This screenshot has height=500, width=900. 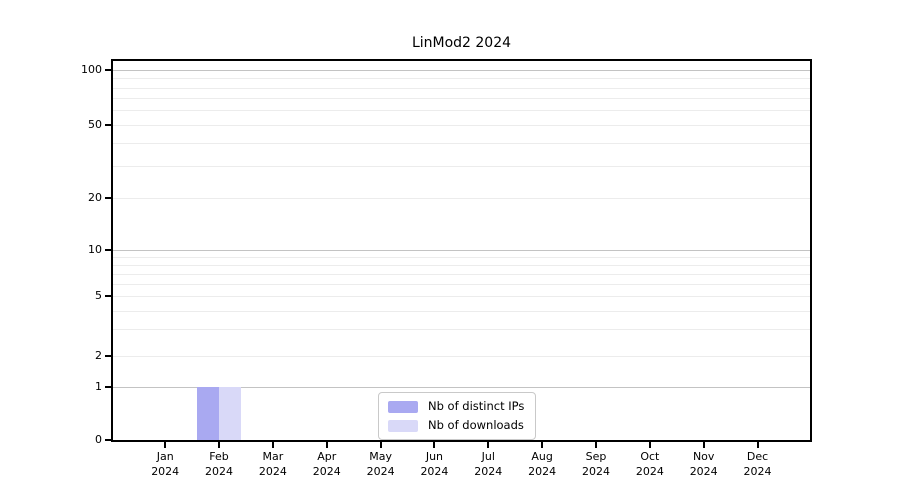 I want to click on x-tick-label-mar: Mar 2024, so click(x=273, y=464).